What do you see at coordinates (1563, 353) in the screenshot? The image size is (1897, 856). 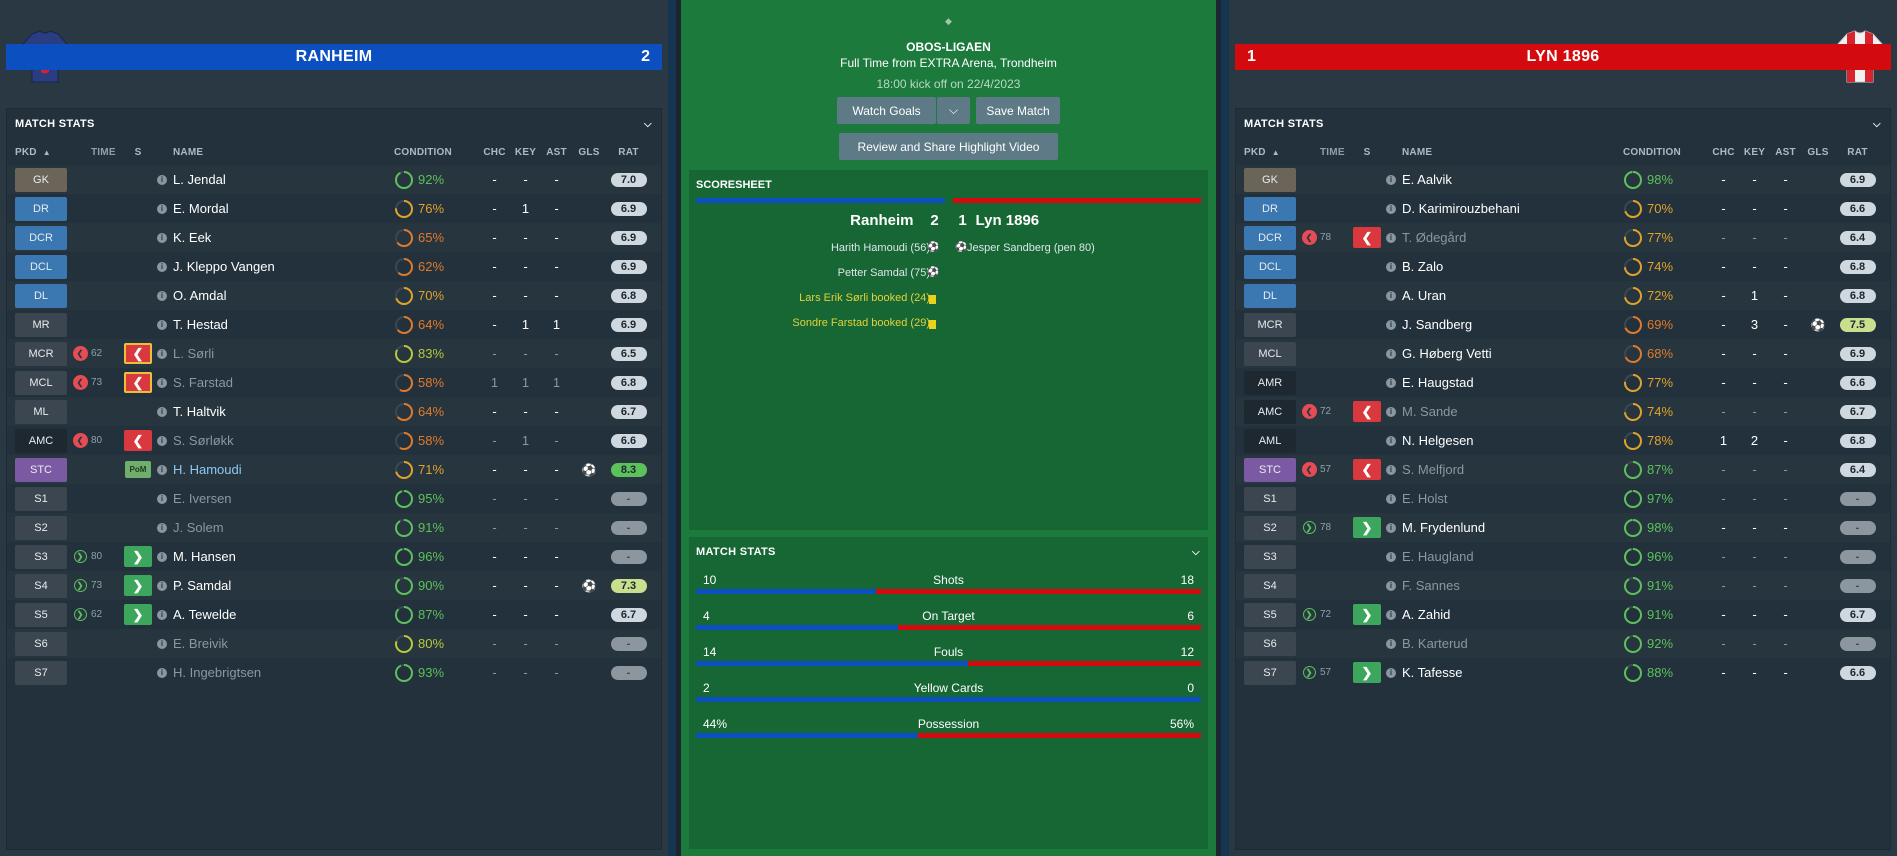 I see `player-row: MCL i G. Høberg Vetti 68% - - - 6.9` at bounding box center [1563, 353].